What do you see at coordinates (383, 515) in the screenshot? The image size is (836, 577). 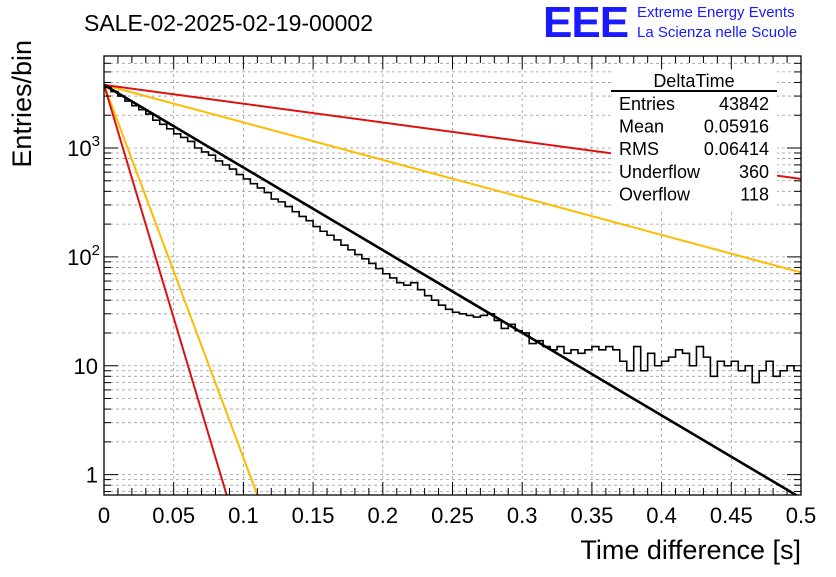 I see `x-tick-label: 0.2` at bounding box center [383, 515].